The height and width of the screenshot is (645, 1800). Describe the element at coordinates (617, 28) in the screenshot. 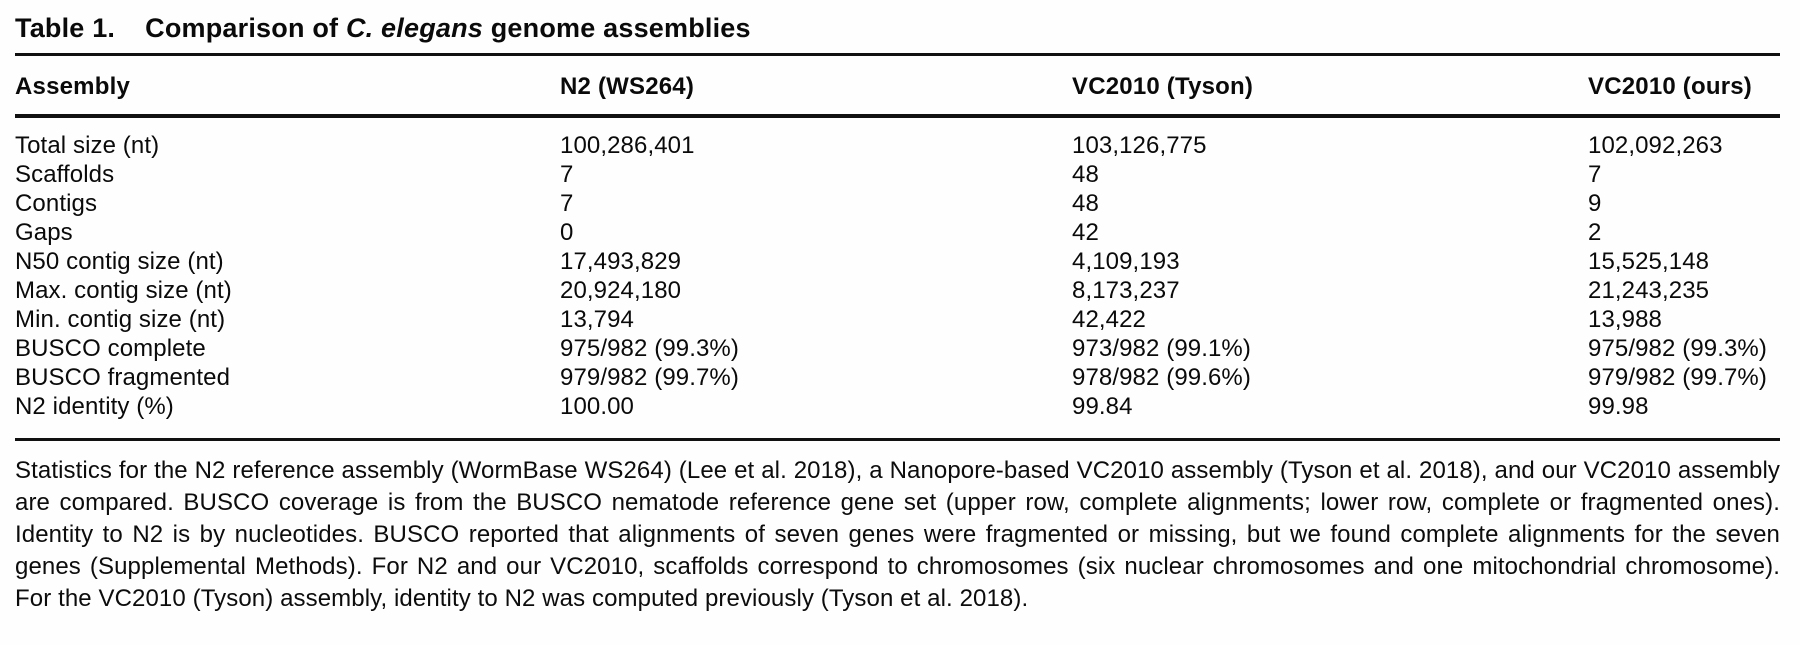

I see `table-title-suffix: genome assemblies` at that location.